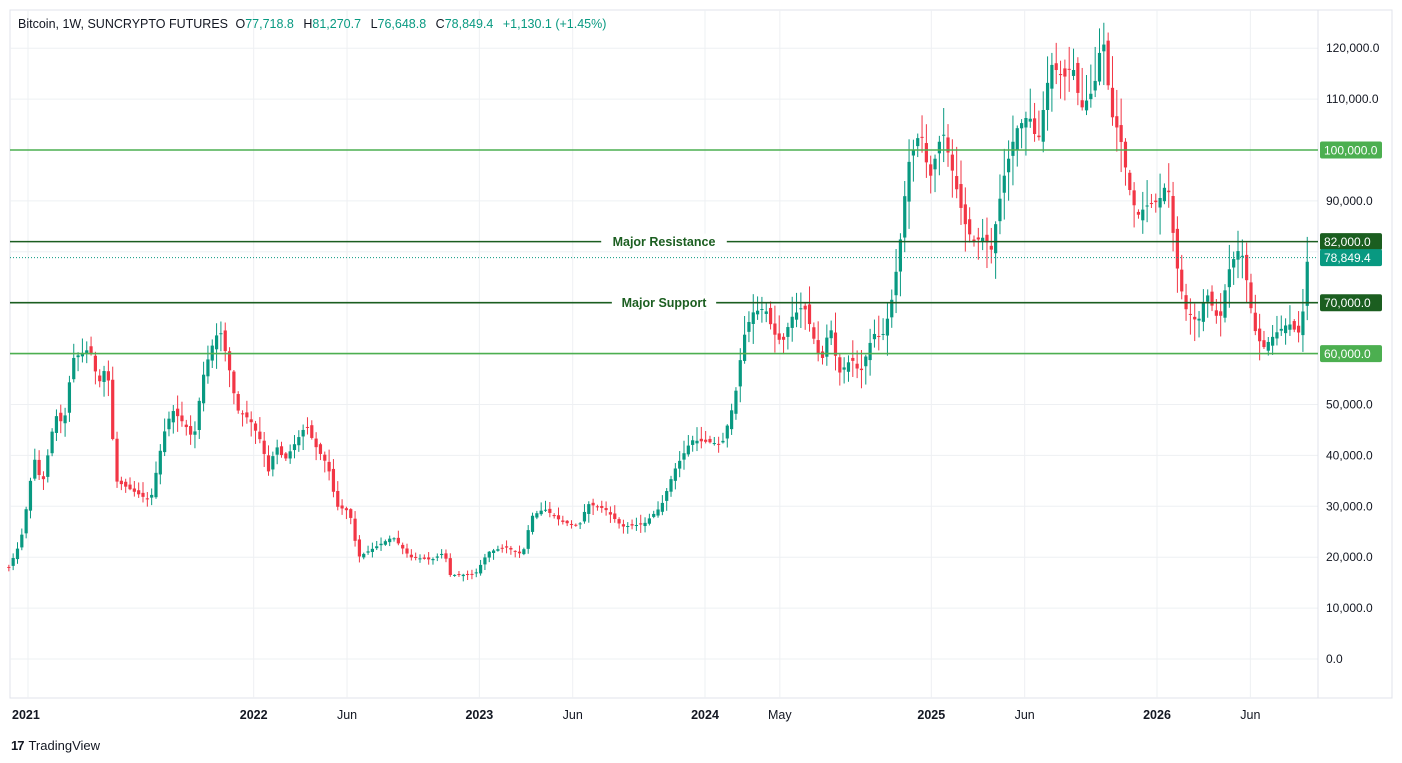 Image resolution: width=1402 pixels, height=763 pixels. I want to click on tradingview-name: TradingView, so click(64, 745).